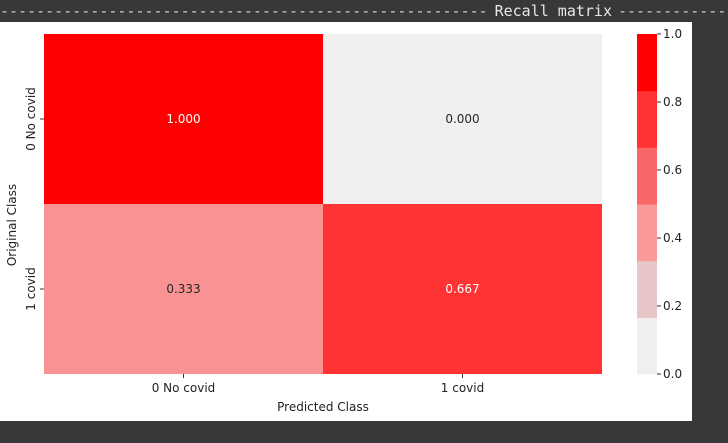 The image size is (728, 443). Describe the element at coordinates (323, 407) in the screenshot. I see `x-axis-label: Predicted Class` at that location.